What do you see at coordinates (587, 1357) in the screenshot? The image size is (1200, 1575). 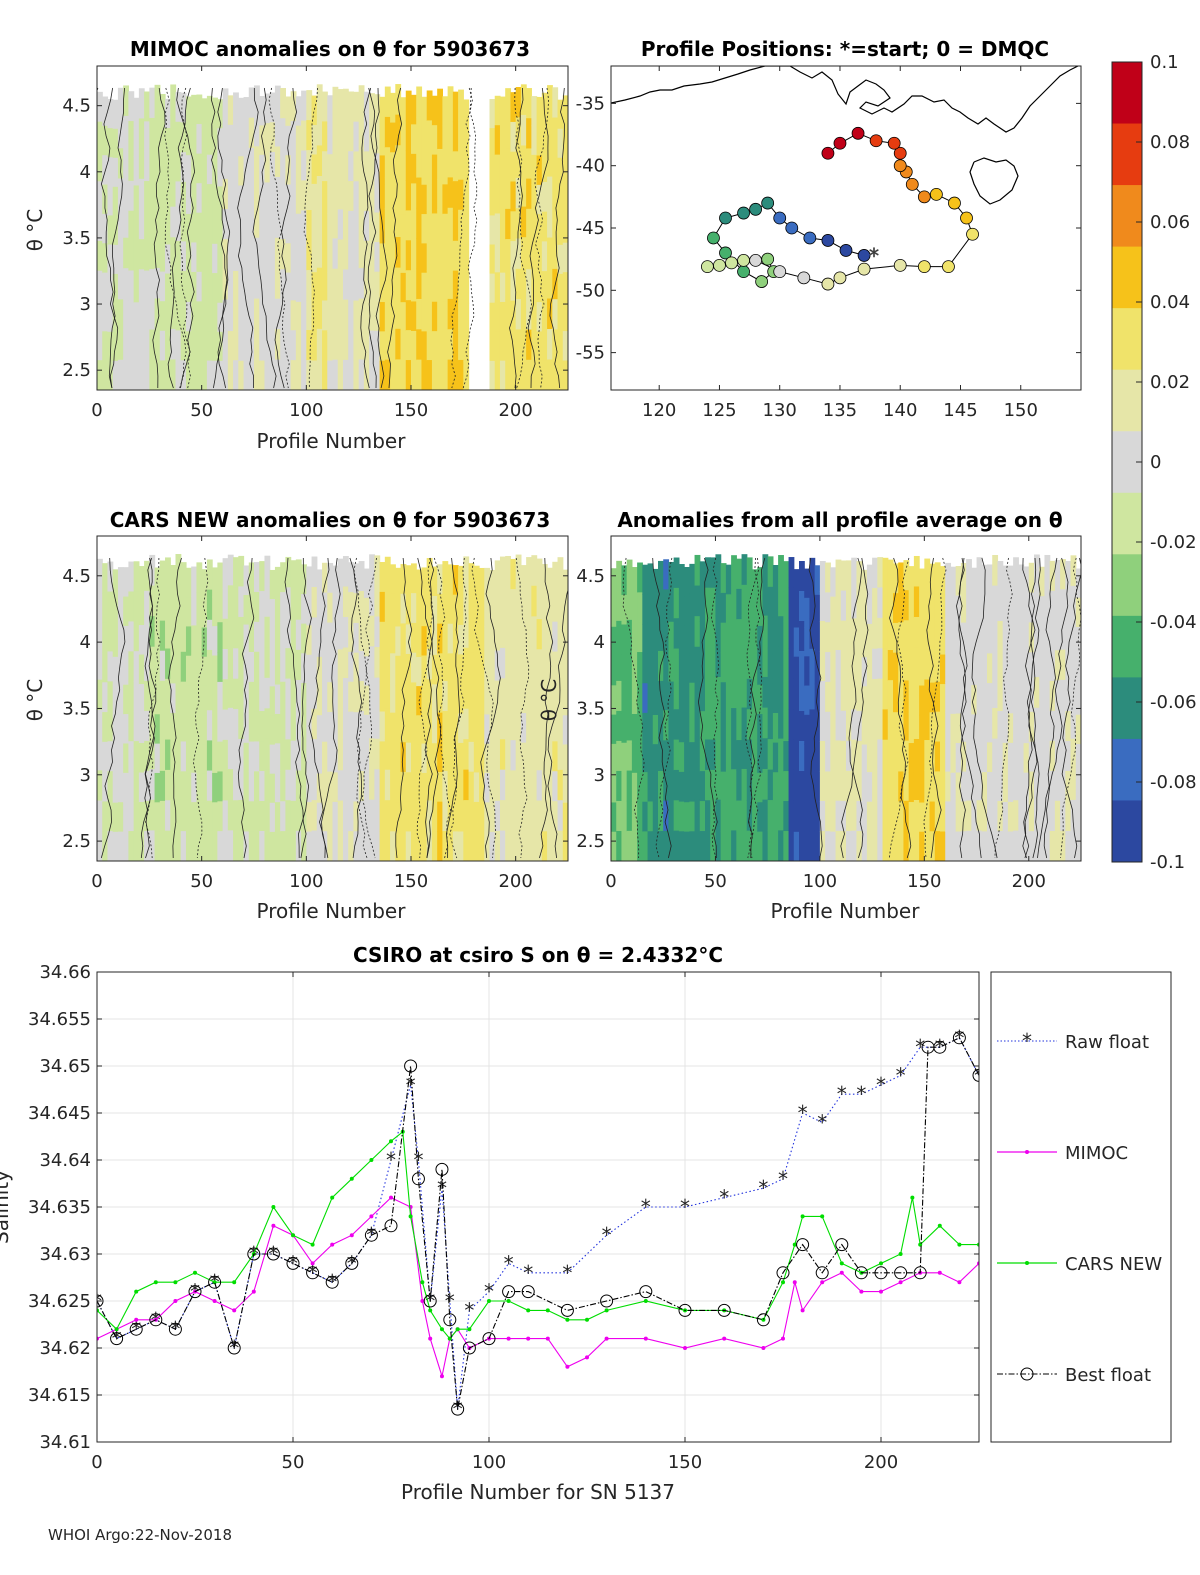 I see `mimoc-point` at bounding box center [587, 1357].